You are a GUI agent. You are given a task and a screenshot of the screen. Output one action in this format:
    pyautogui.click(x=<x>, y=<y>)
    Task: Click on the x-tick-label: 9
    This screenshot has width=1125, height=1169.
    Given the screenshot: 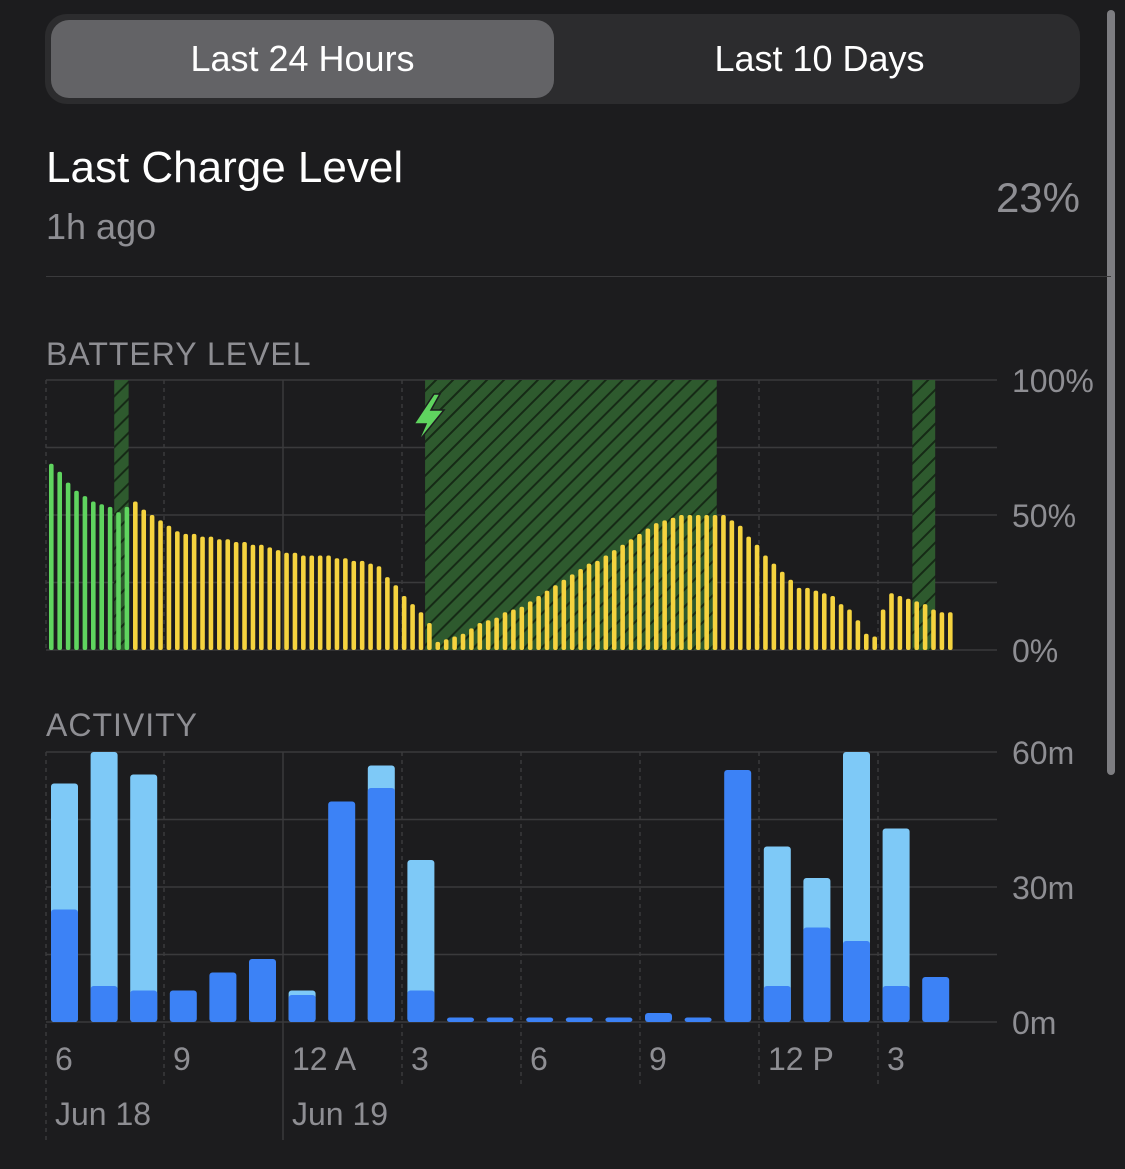 What is the action you would take?
    pyautogui.click(x=182, y=1059)
    